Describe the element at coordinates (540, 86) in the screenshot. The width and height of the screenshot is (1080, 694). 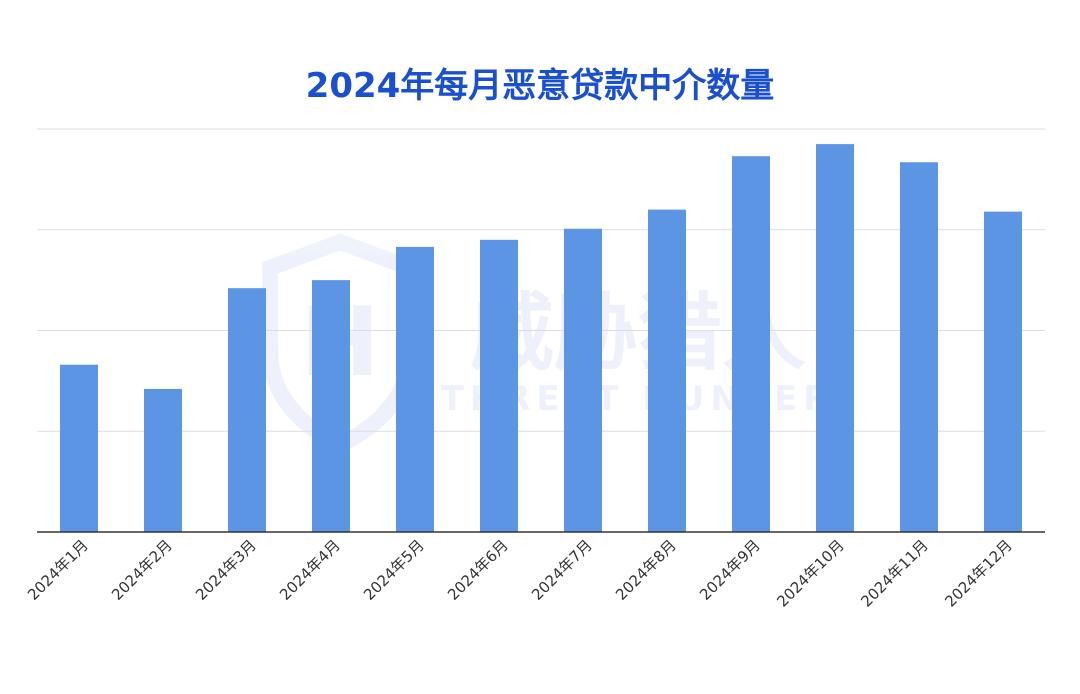
I see `chart-title: 2024年每月恶意贷款中介数量` at that location.